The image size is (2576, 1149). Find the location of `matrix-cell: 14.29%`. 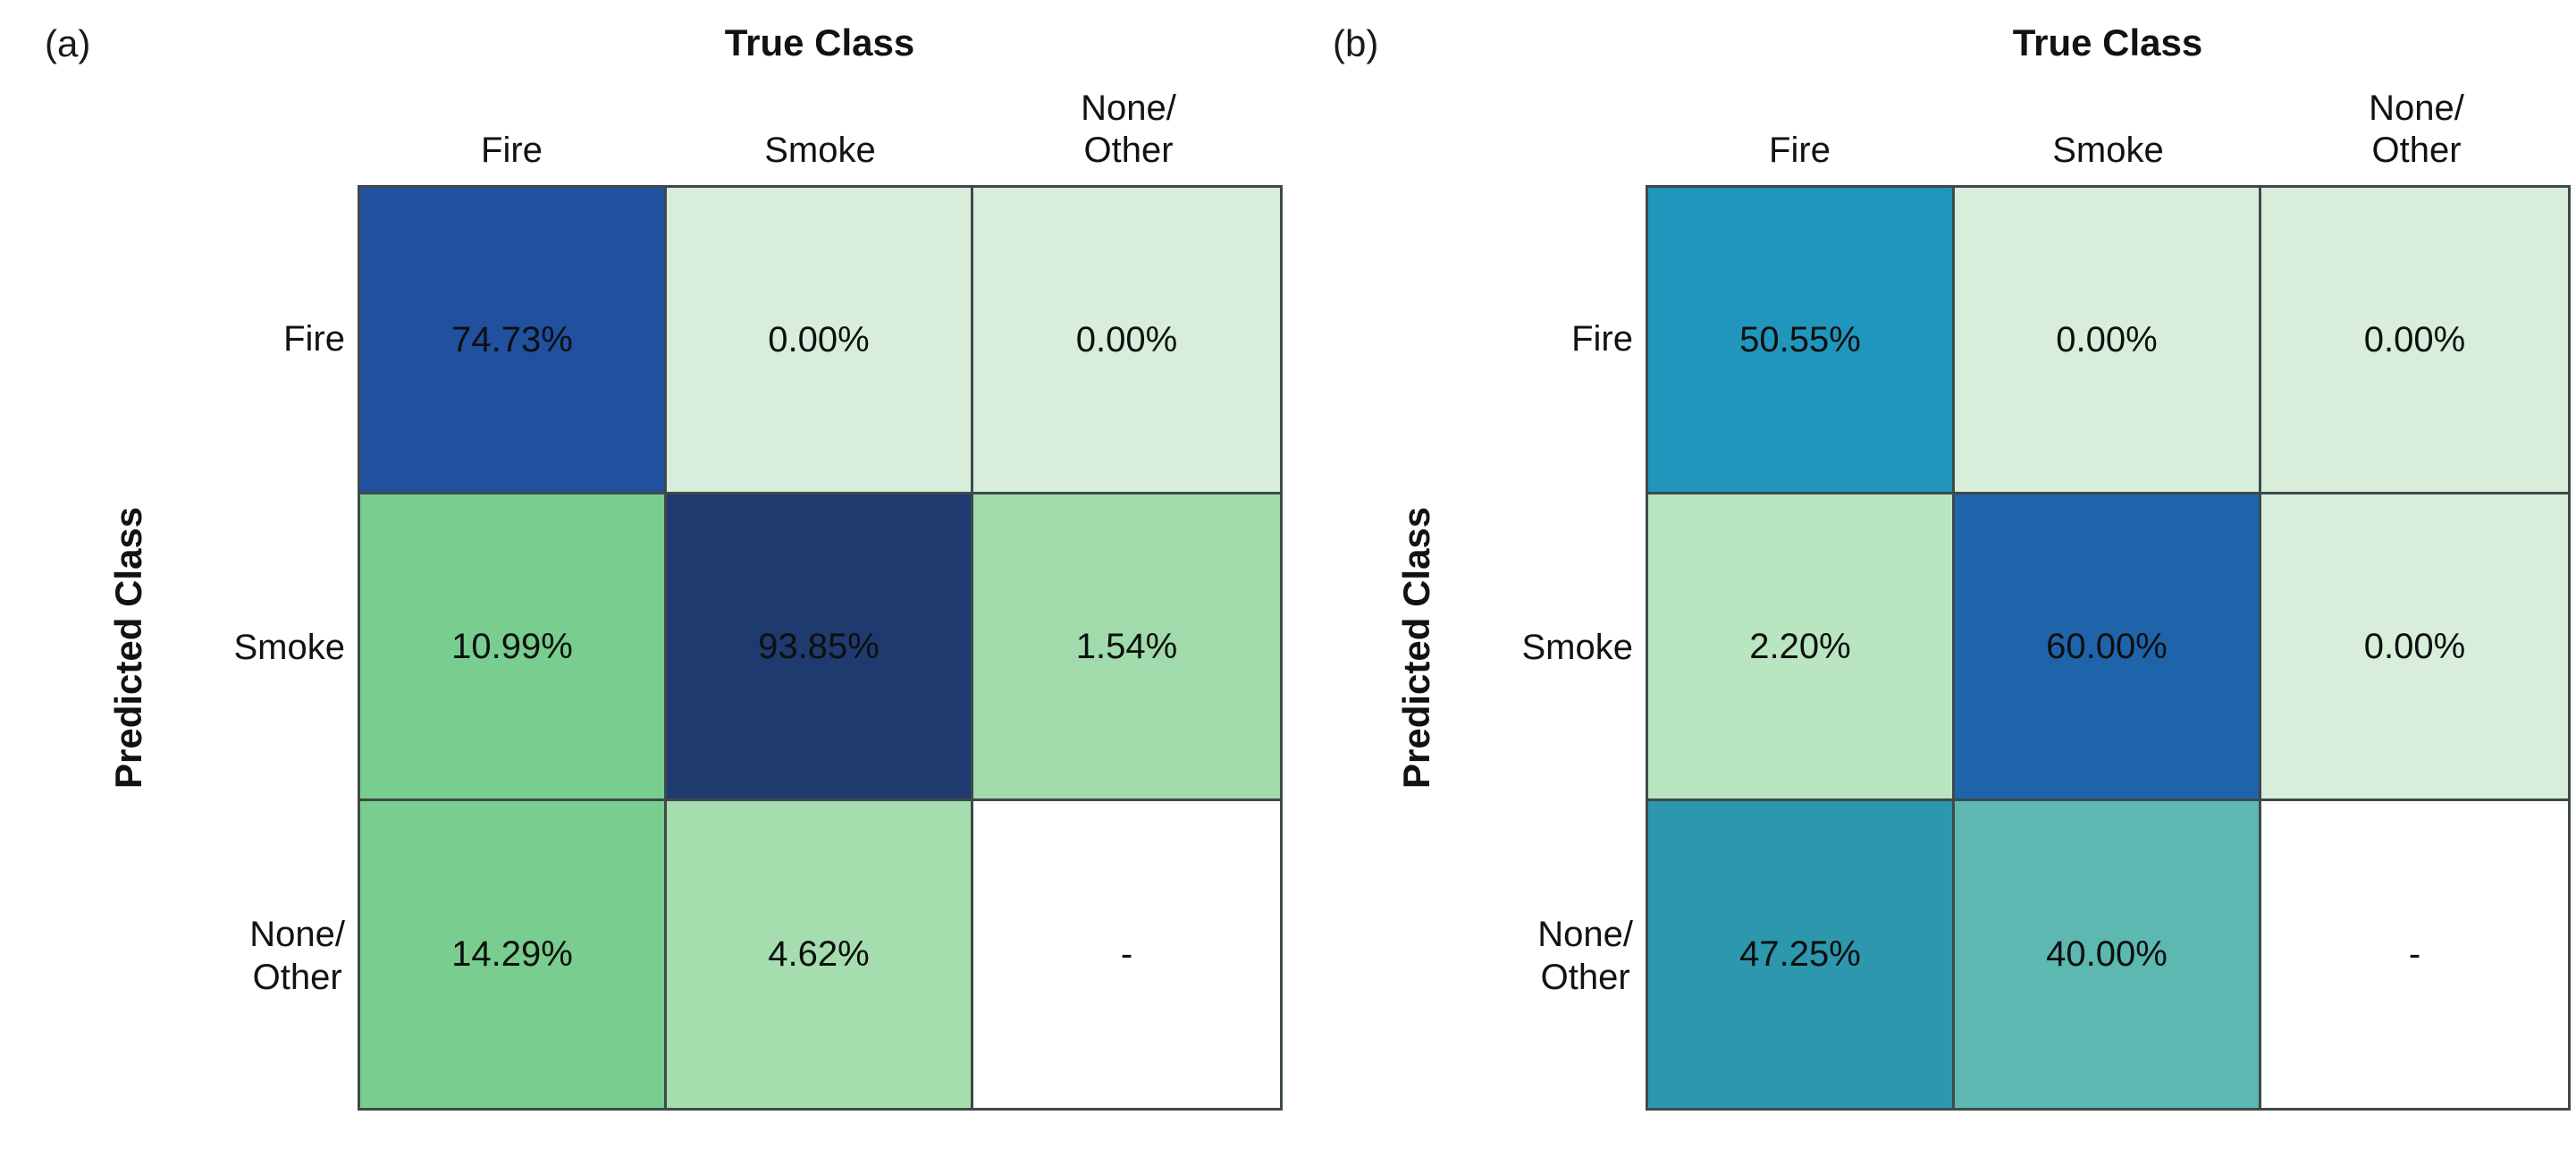

matrix-cell: 14.29% is located at coordinates (513, 955).